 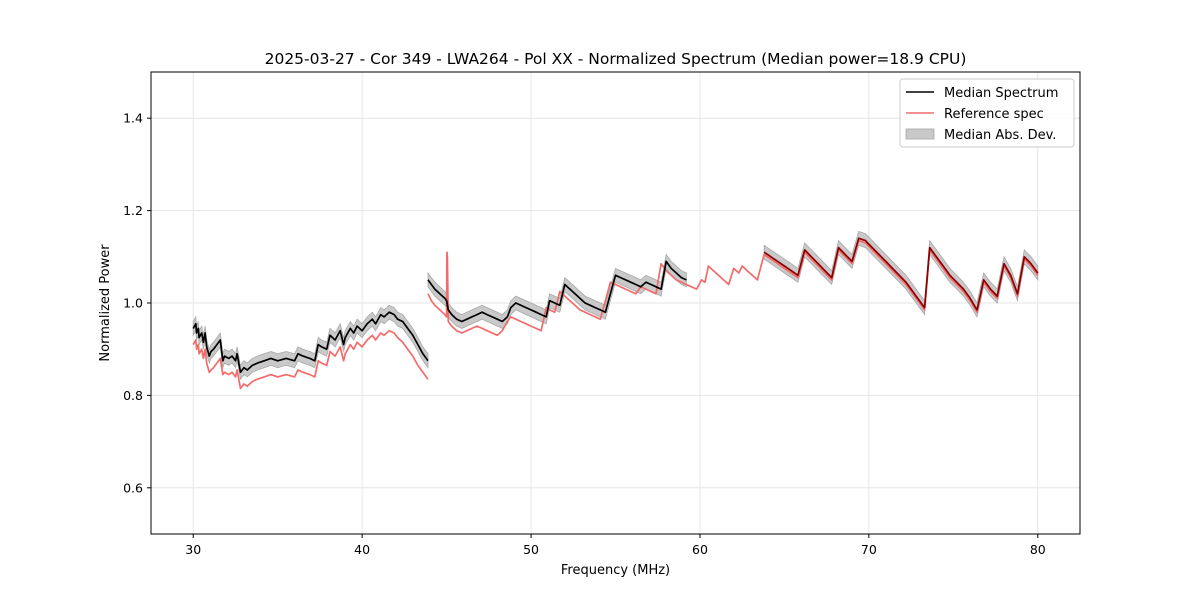 I want to click on x-axis-title: Frequency (MHz), so click(x=615, y=570).